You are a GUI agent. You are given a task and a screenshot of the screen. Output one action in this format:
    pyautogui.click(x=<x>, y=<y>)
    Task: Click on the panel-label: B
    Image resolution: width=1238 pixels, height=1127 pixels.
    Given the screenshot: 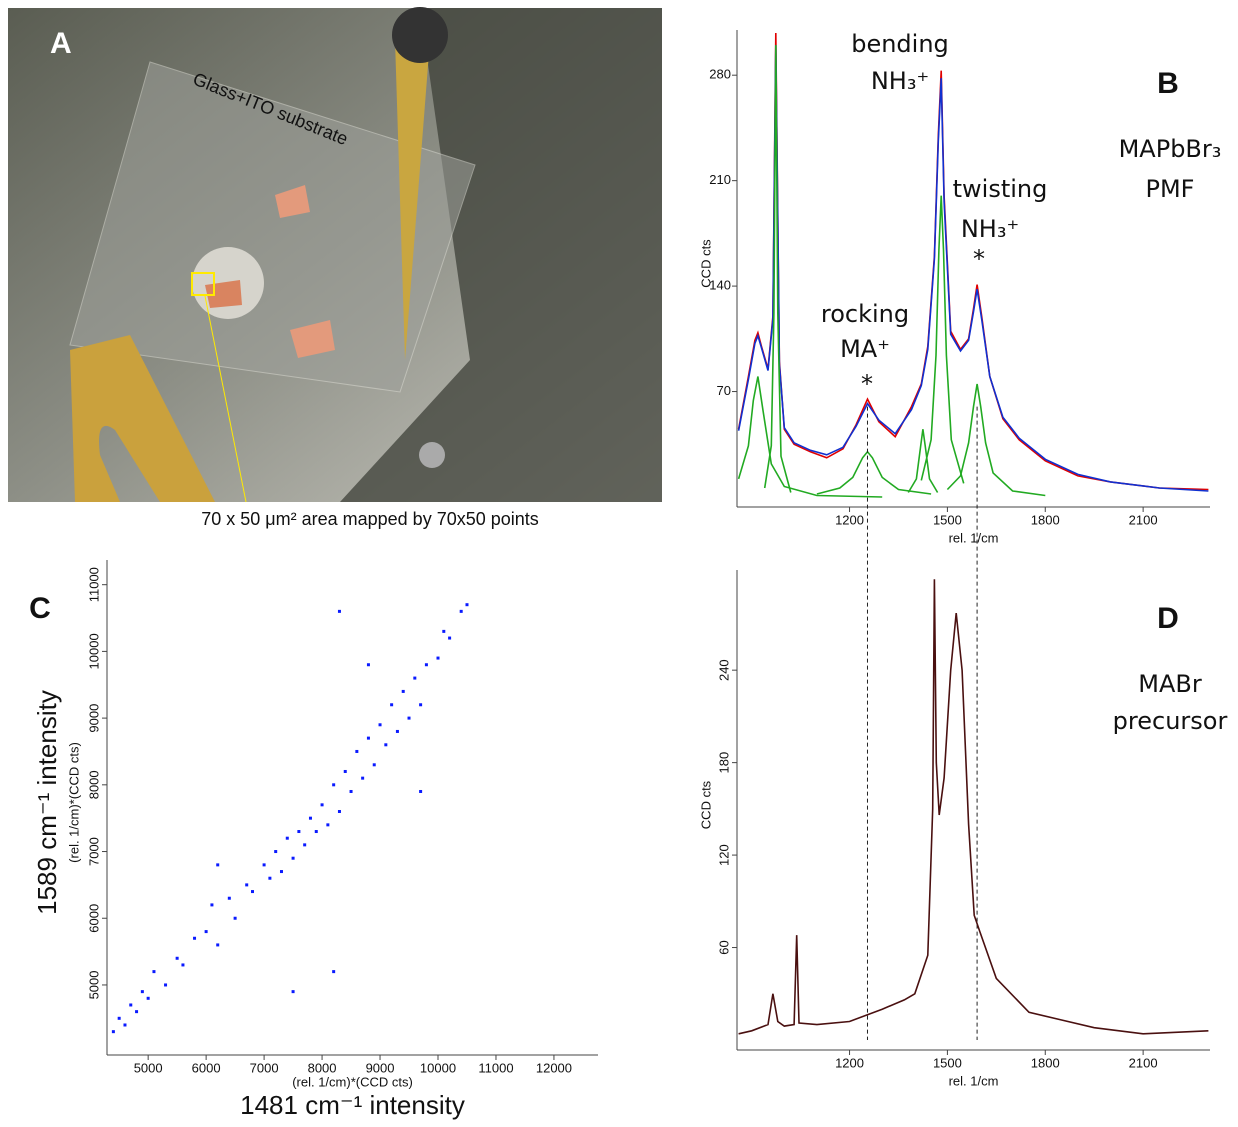 What is the action you would take?
    pyautogui.click(x=1168, y=83)
    